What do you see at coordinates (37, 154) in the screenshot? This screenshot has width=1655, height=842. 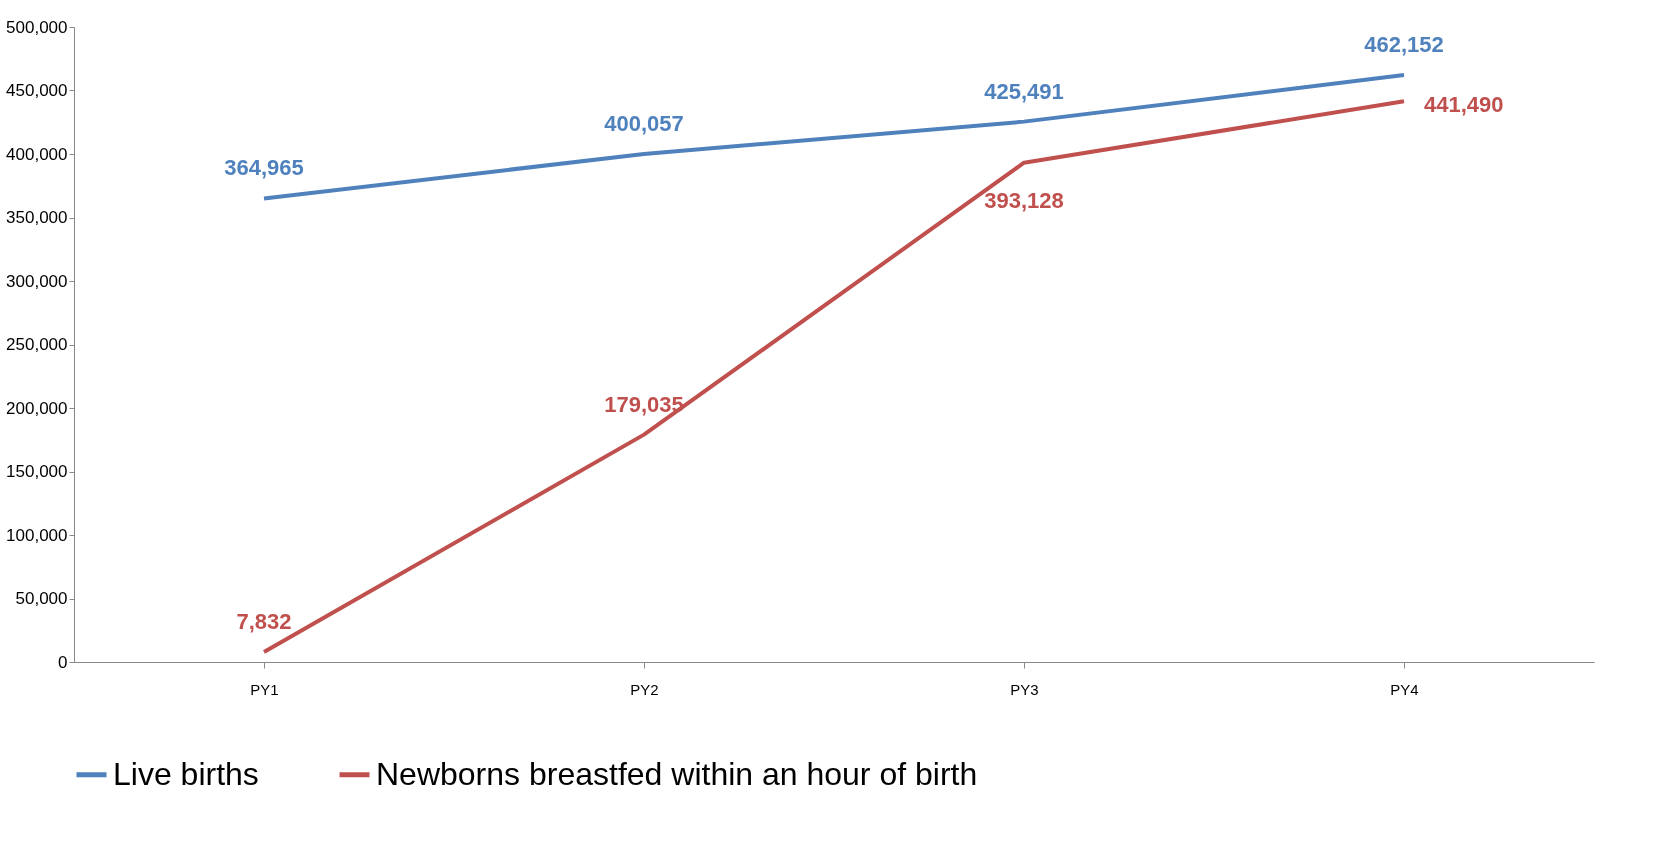 I see `y-tick-label: 400,000` at bounding box center [37, 154].